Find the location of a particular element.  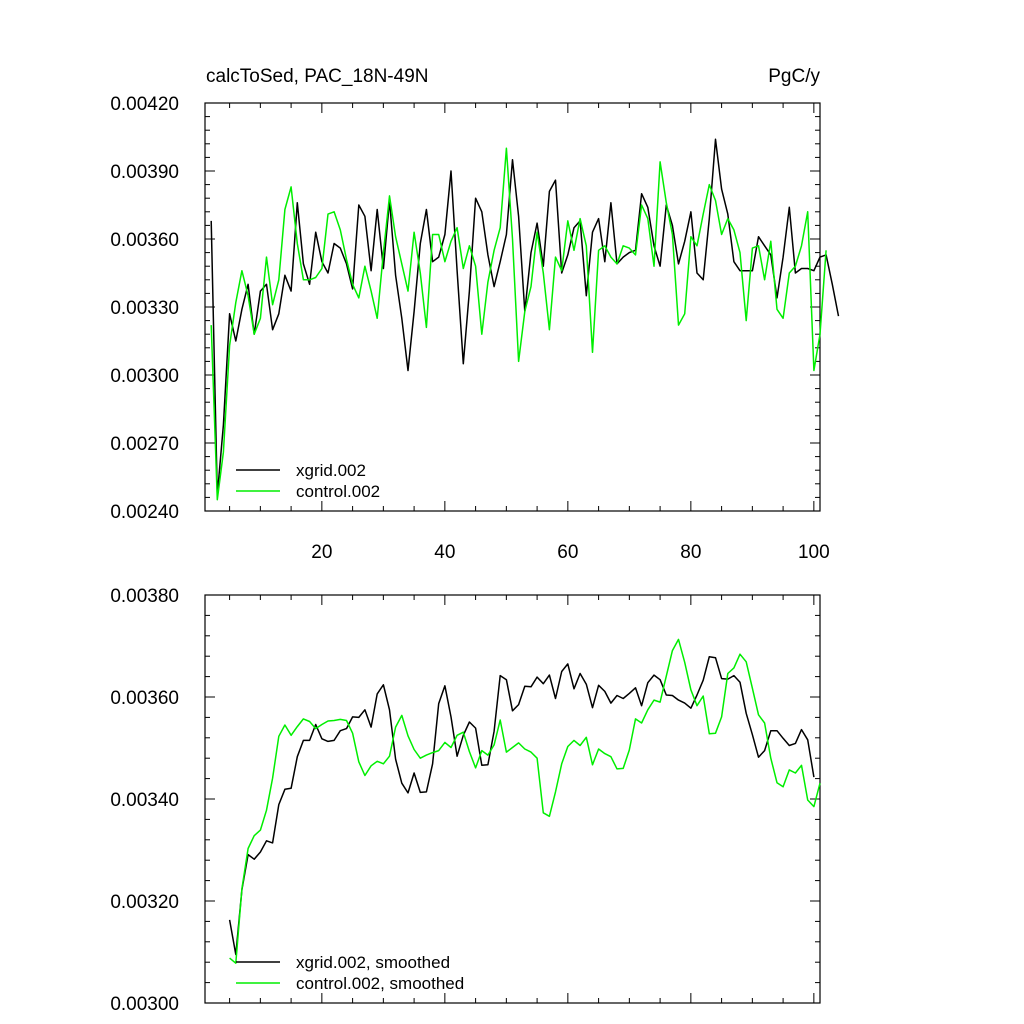

legend-label-control: control.002 is located at coordinates (338, 491).